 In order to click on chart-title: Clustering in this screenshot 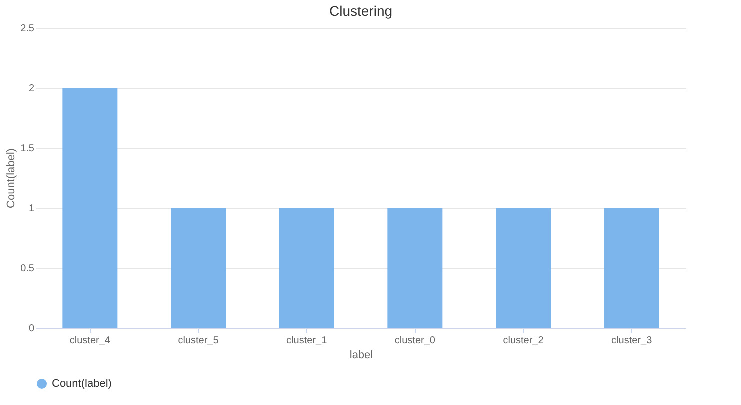, I will do `click(361, 11)`.